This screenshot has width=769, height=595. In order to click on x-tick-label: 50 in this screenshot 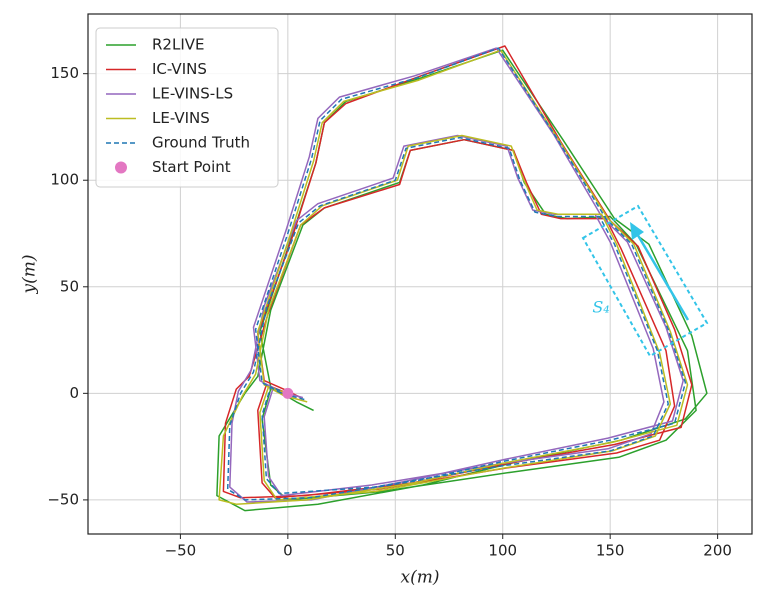, I will do `click(395, 551)`.